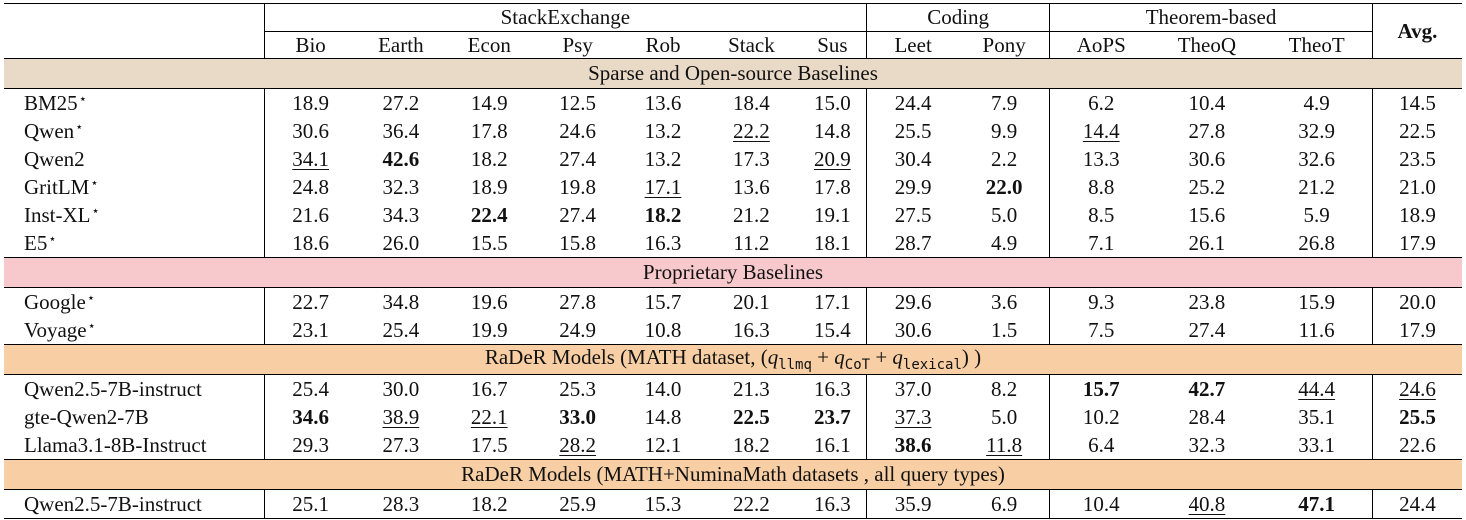 The height and width of the screenshot is (520, 1466). I want to click on score-value: 24.6, so click(1417, 388).